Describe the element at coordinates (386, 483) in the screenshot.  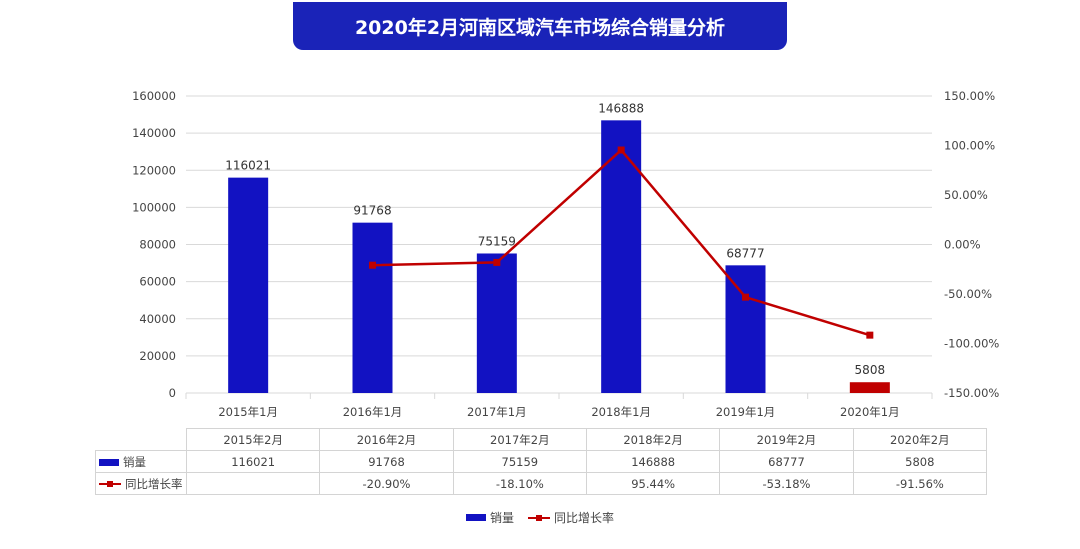
I see `table-cell: -20.90%` at that location.